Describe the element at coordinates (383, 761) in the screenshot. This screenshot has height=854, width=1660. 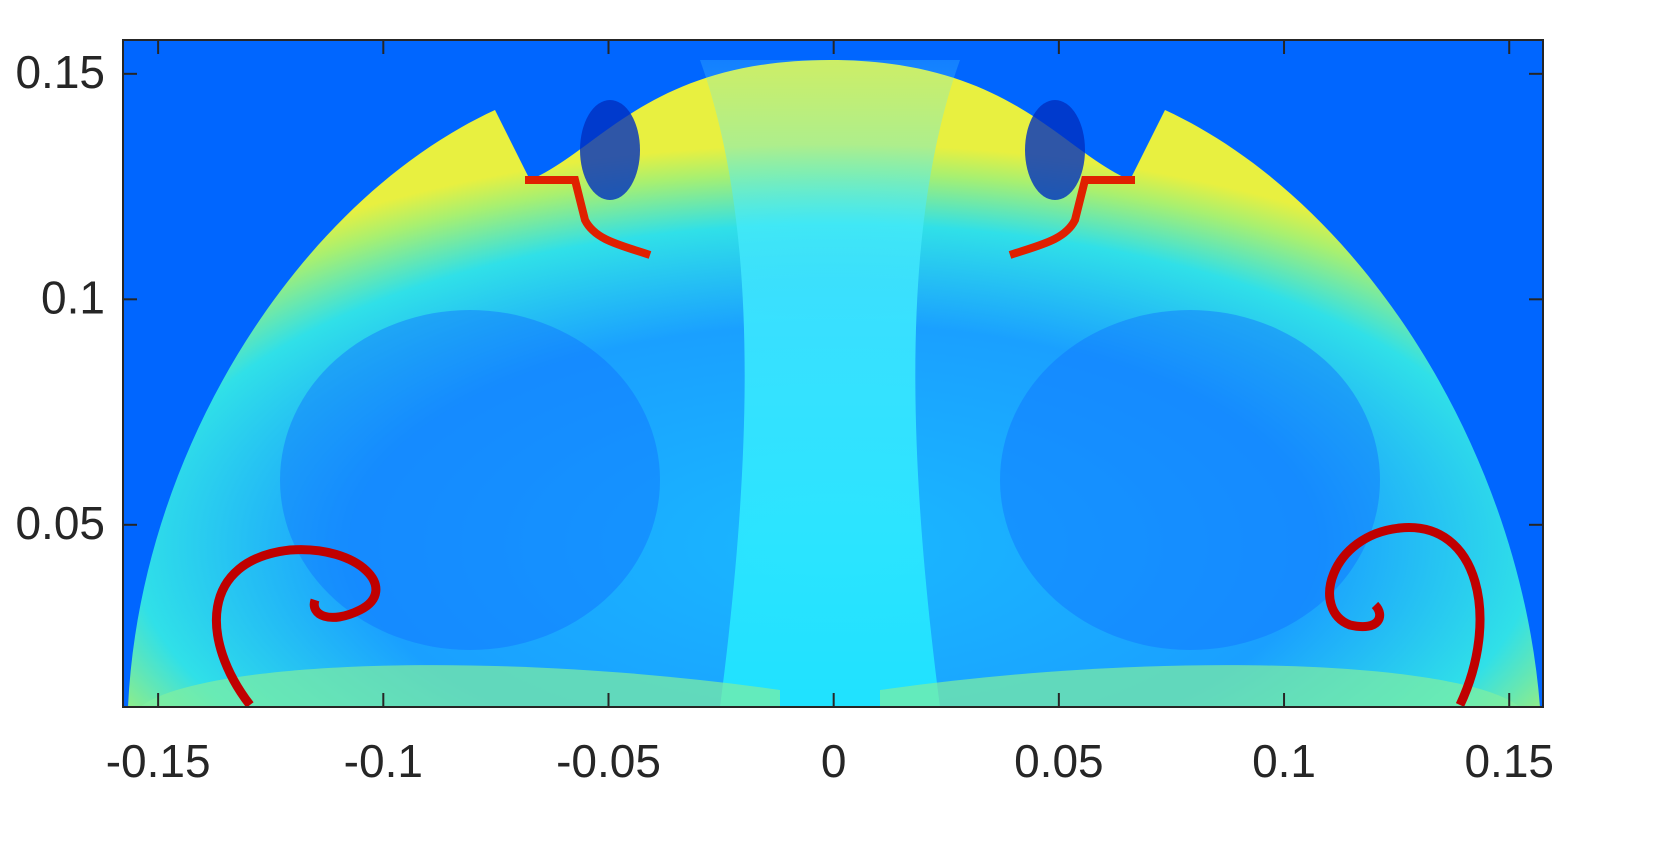
I see `x-tick-label: -0.1` at that location.